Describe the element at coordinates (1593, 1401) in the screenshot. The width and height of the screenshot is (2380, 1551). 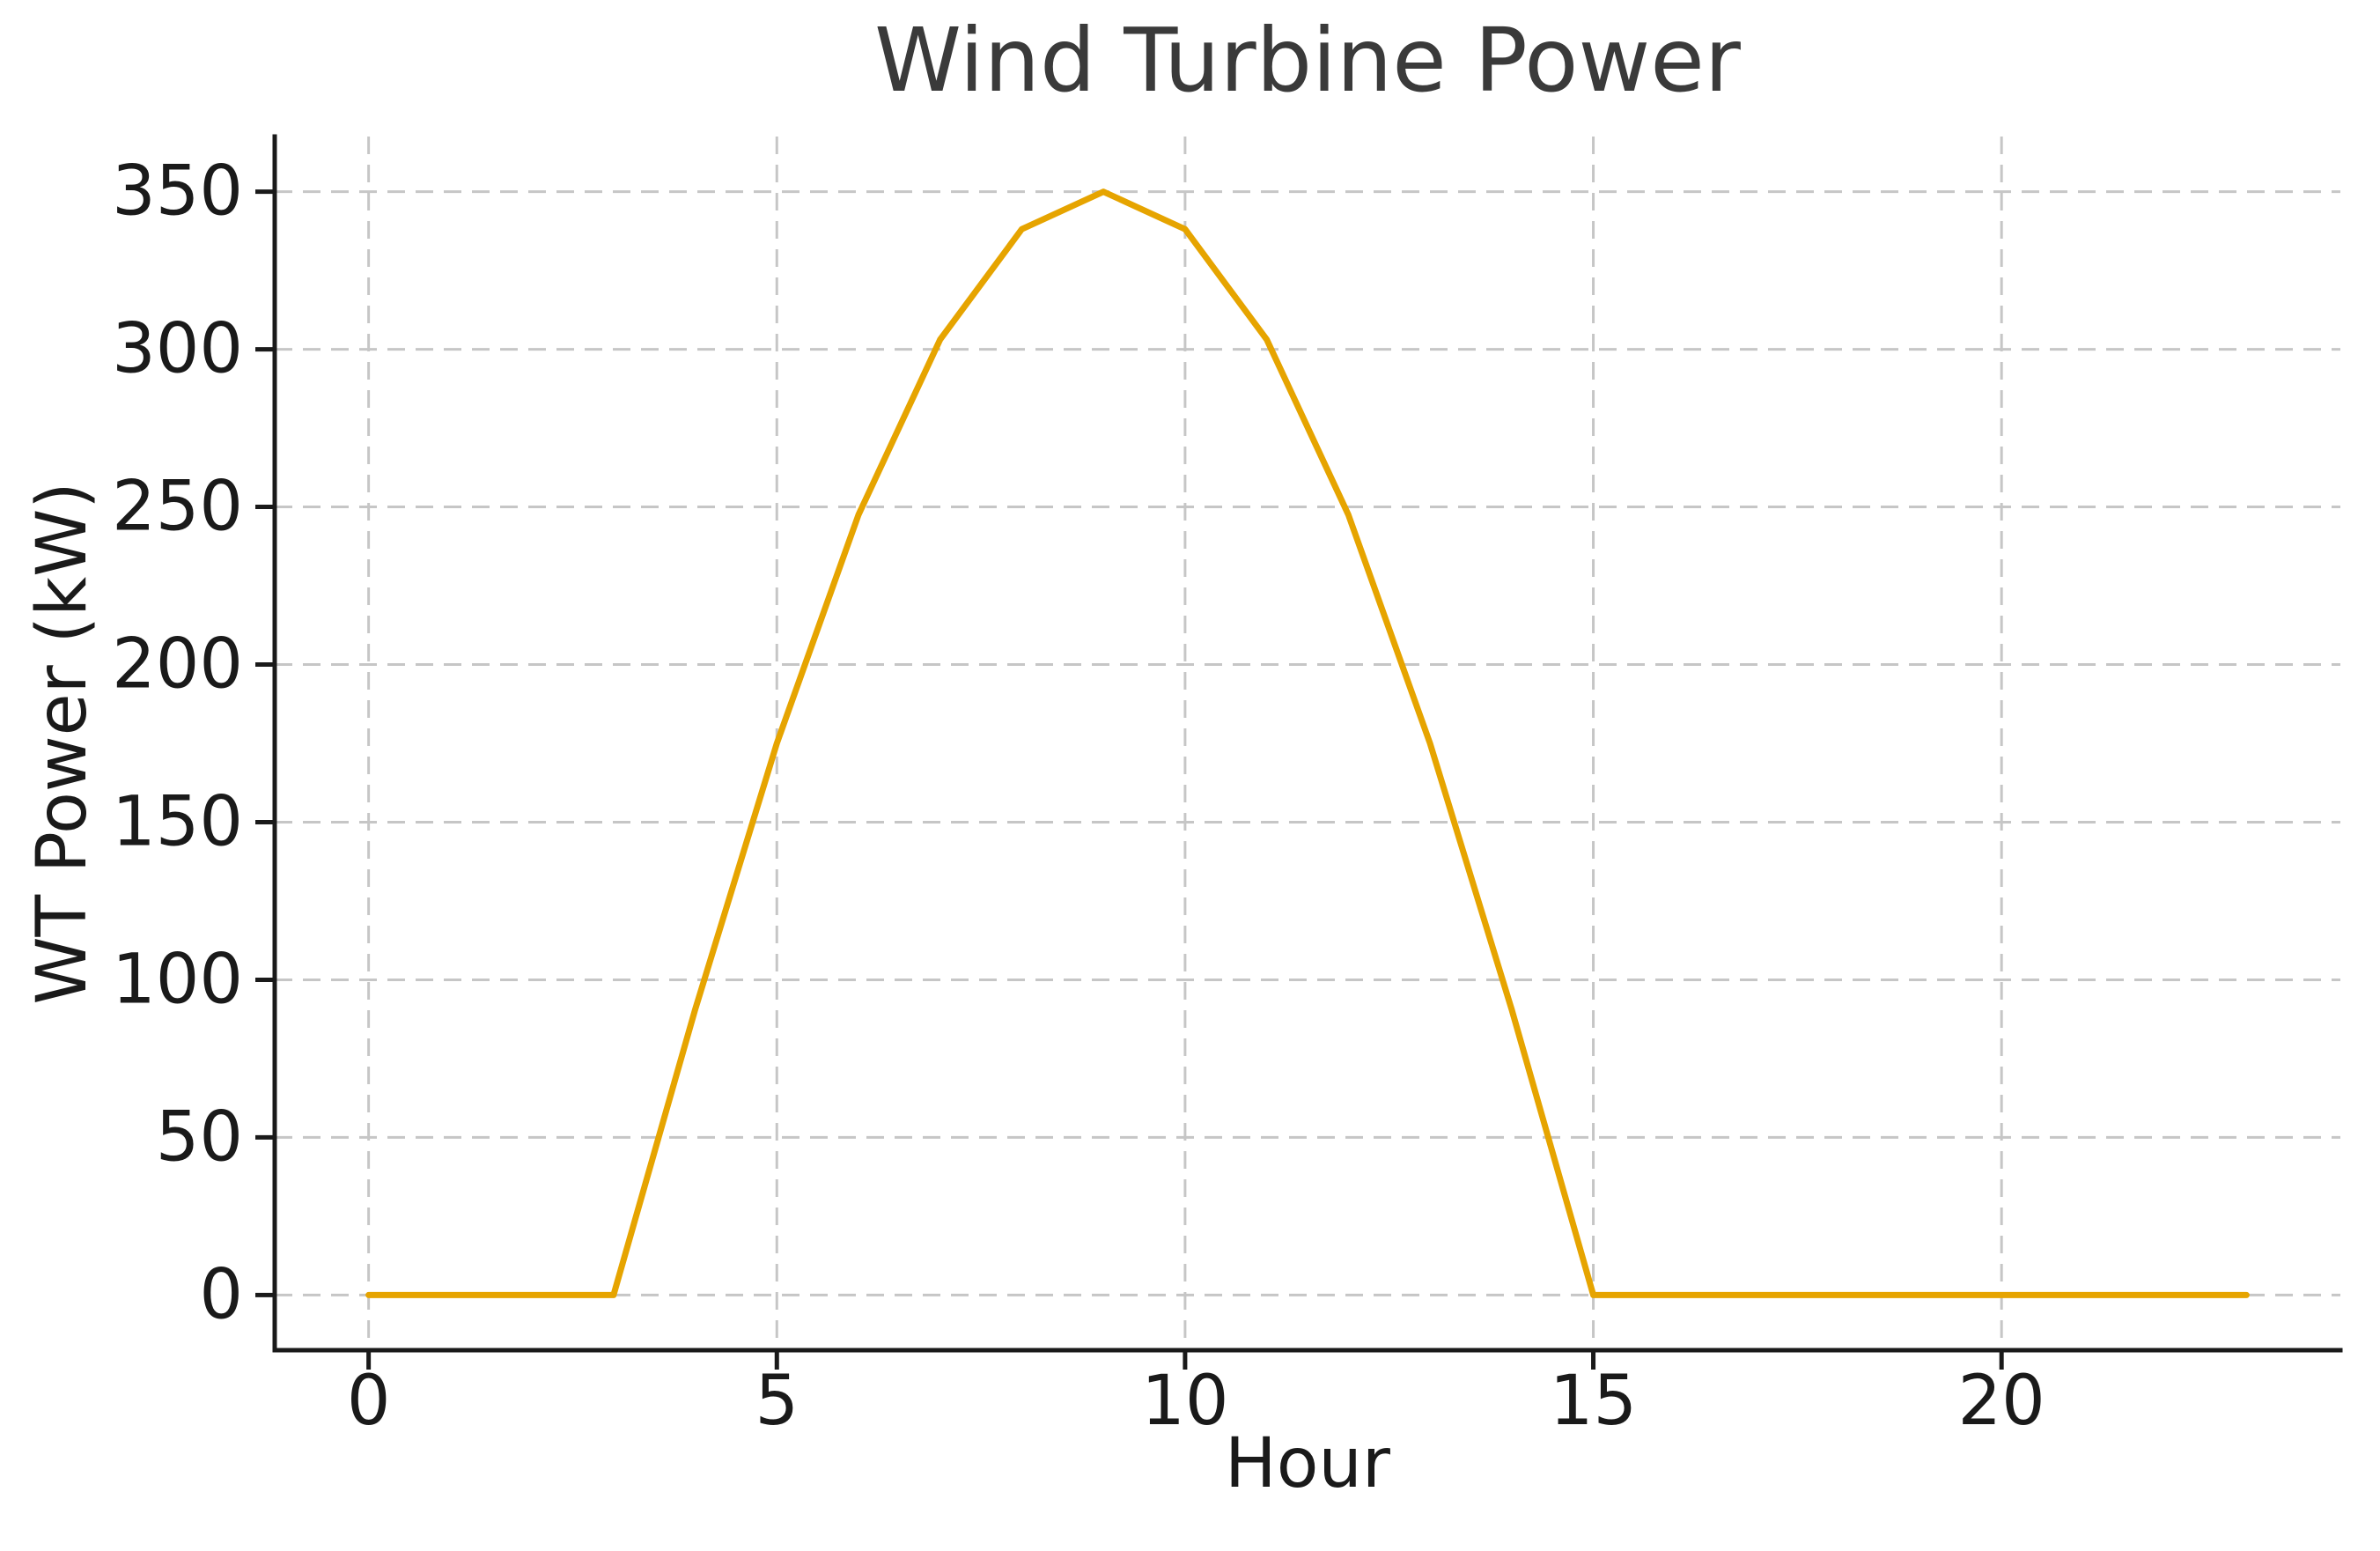
I see `x-tick-label: 15` at that location.